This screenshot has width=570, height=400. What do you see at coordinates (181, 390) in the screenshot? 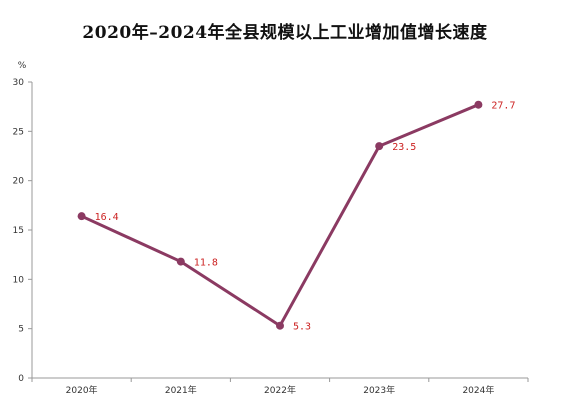
I see `x-tick-label: 2021年` at bounding box center [181, 390].